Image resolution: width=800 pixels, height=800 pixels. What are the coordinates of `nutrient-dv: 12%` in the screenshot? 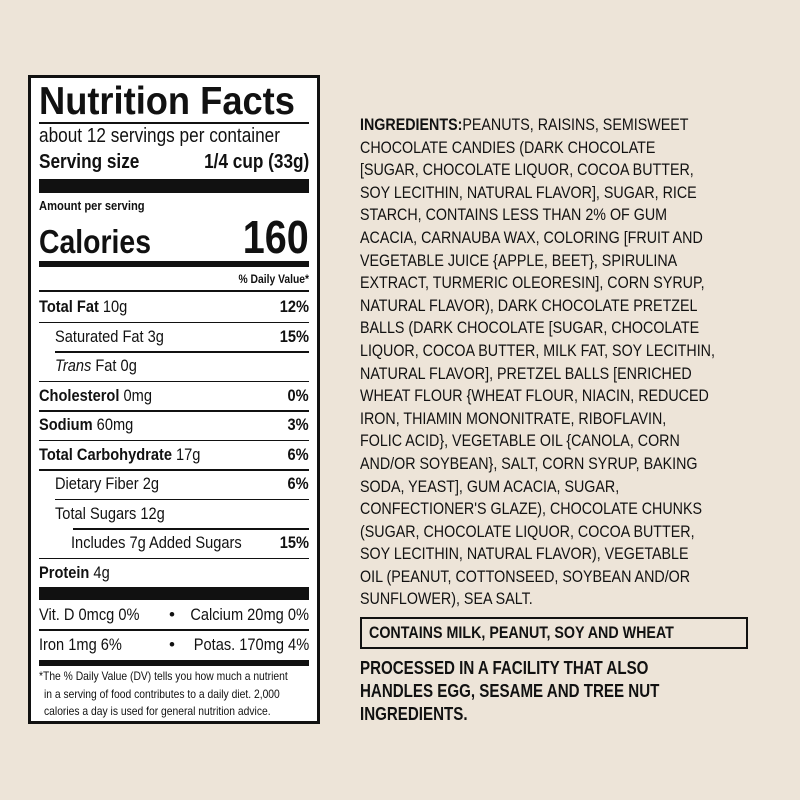 It's located at (294, 306).